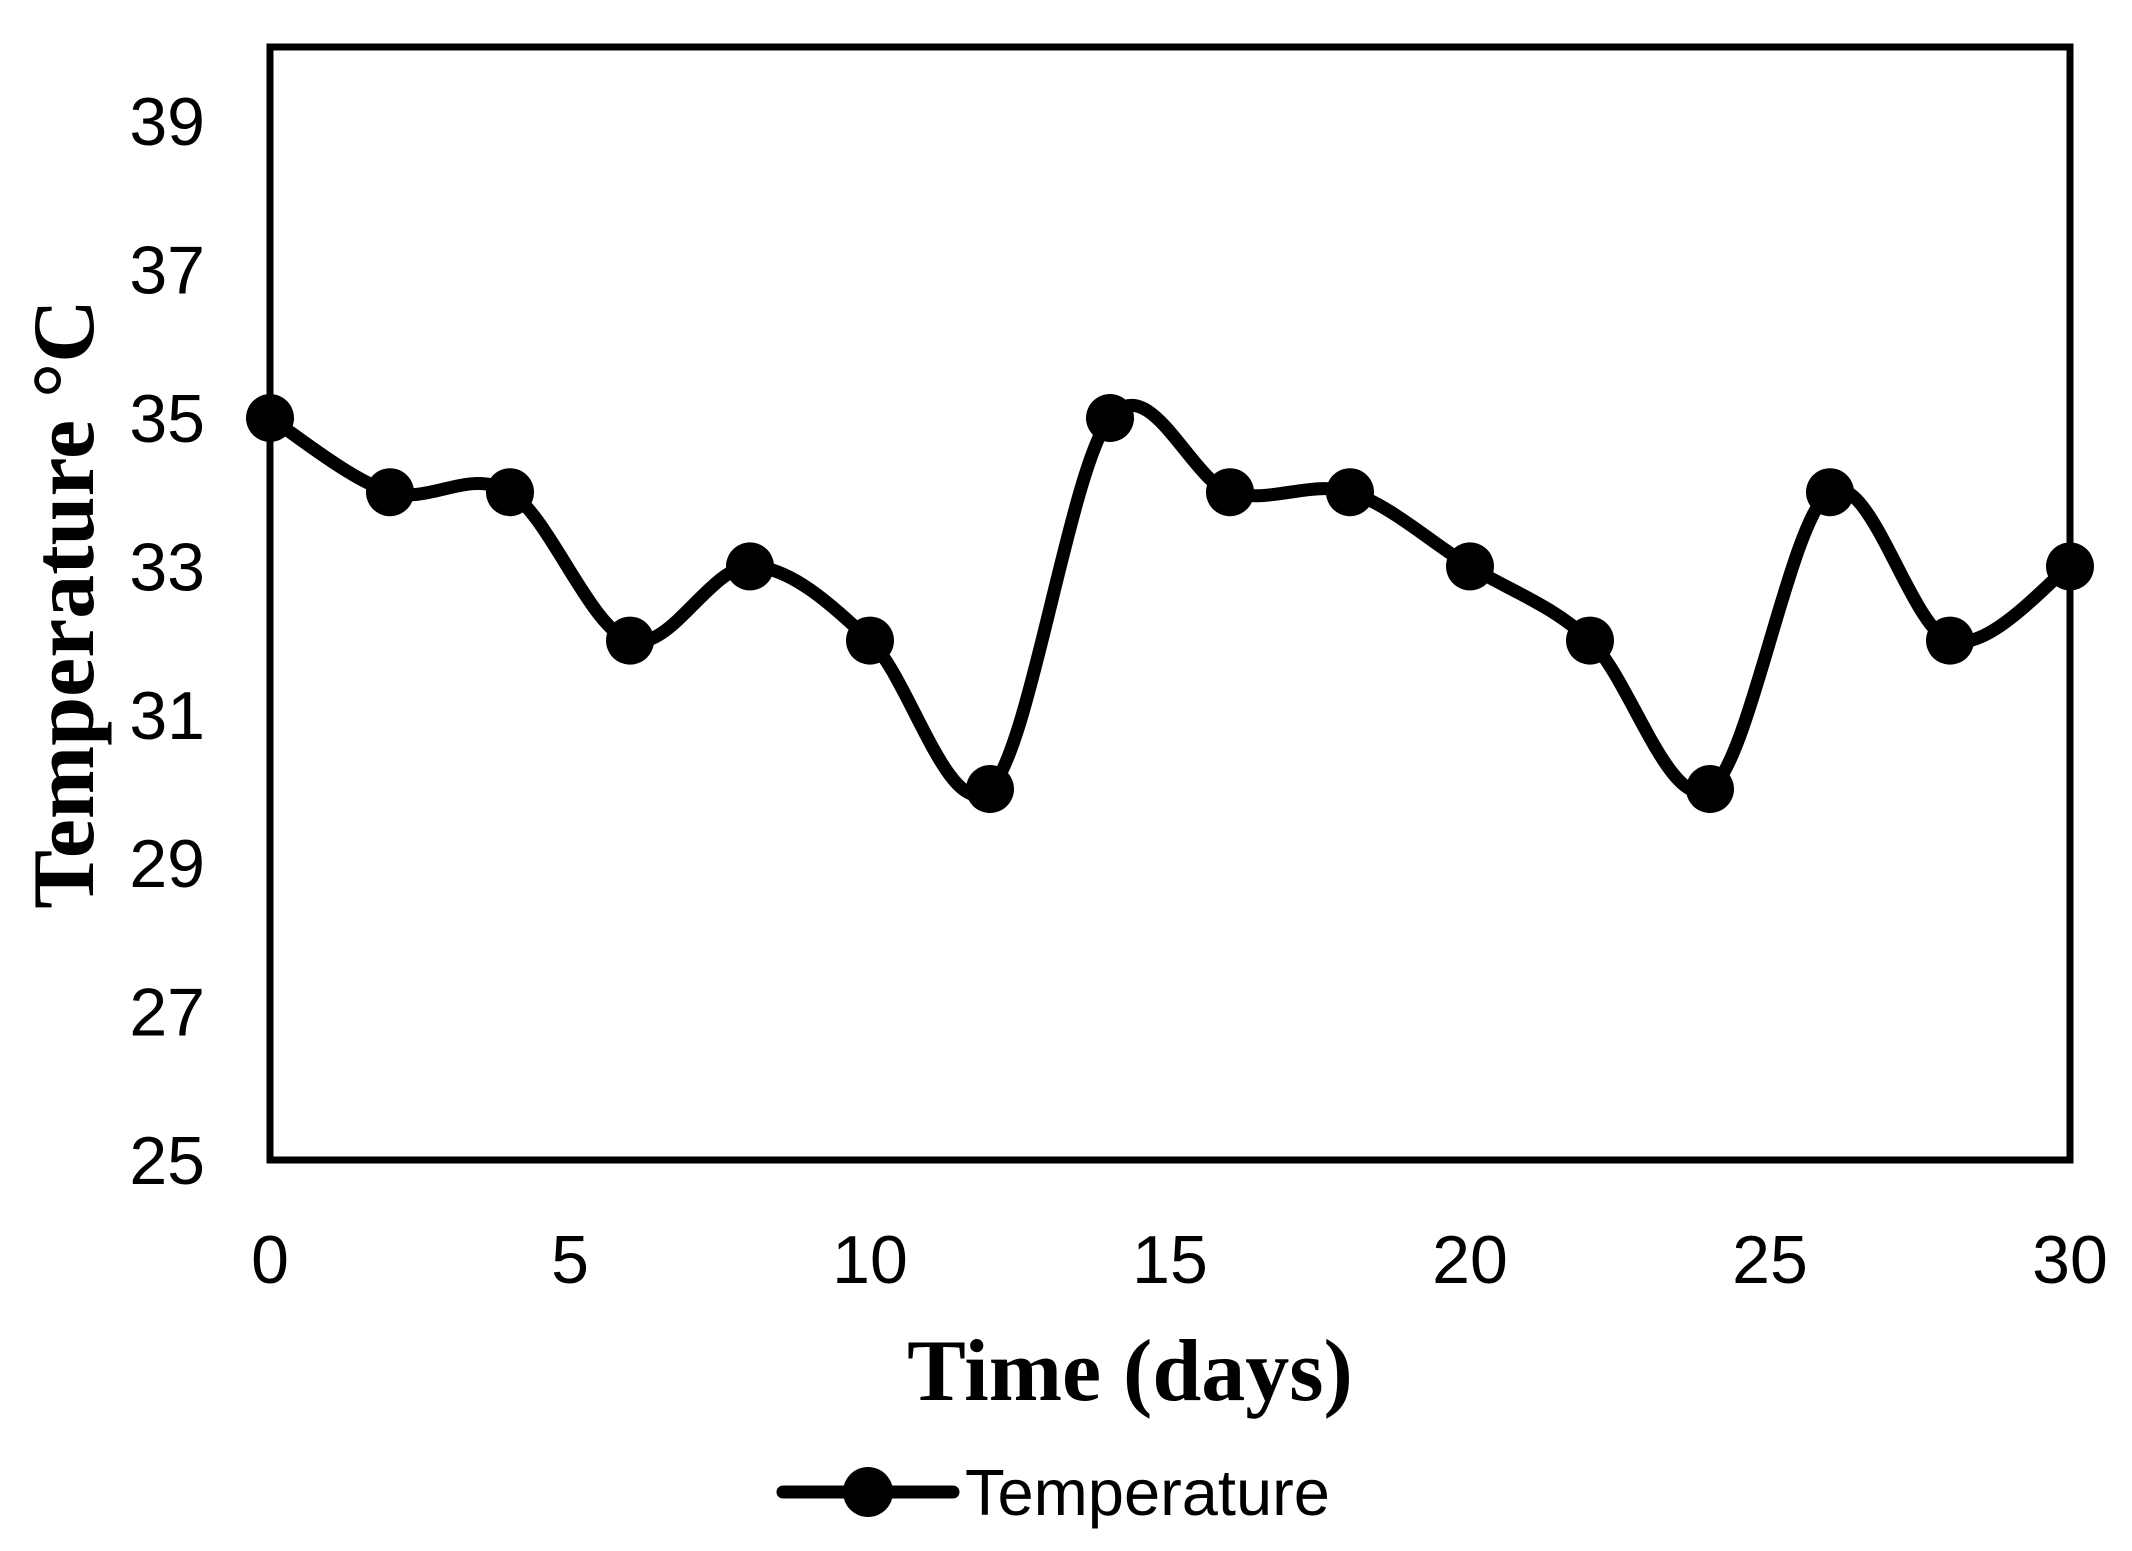  What do you see at coordinates (167, 864) in the screenshot?
I see `y-tick-label: 29` at bounding box center [167, 864].